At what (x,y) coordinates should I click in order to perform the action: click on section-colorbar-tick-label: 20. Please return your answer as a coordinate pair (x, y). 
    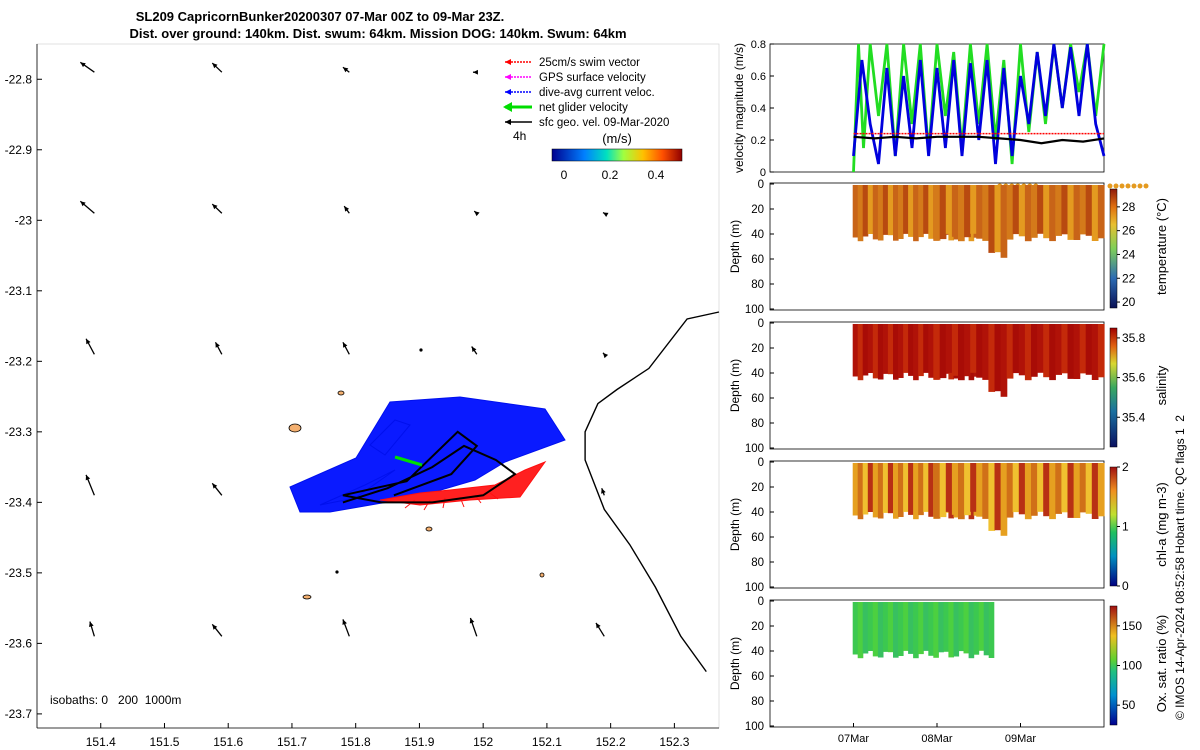
    Looking at the image, I should click on (1129, 302).